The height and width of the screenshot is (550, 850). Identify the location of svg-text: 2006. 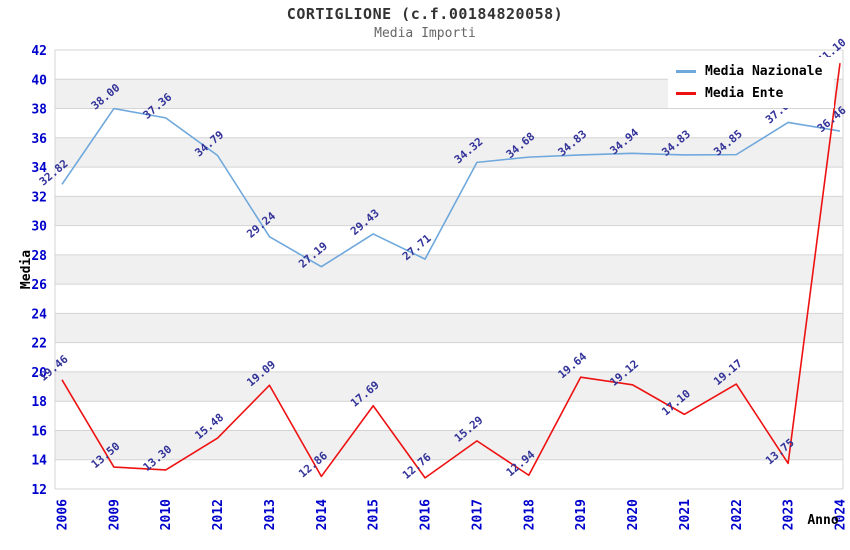
(63, 514).